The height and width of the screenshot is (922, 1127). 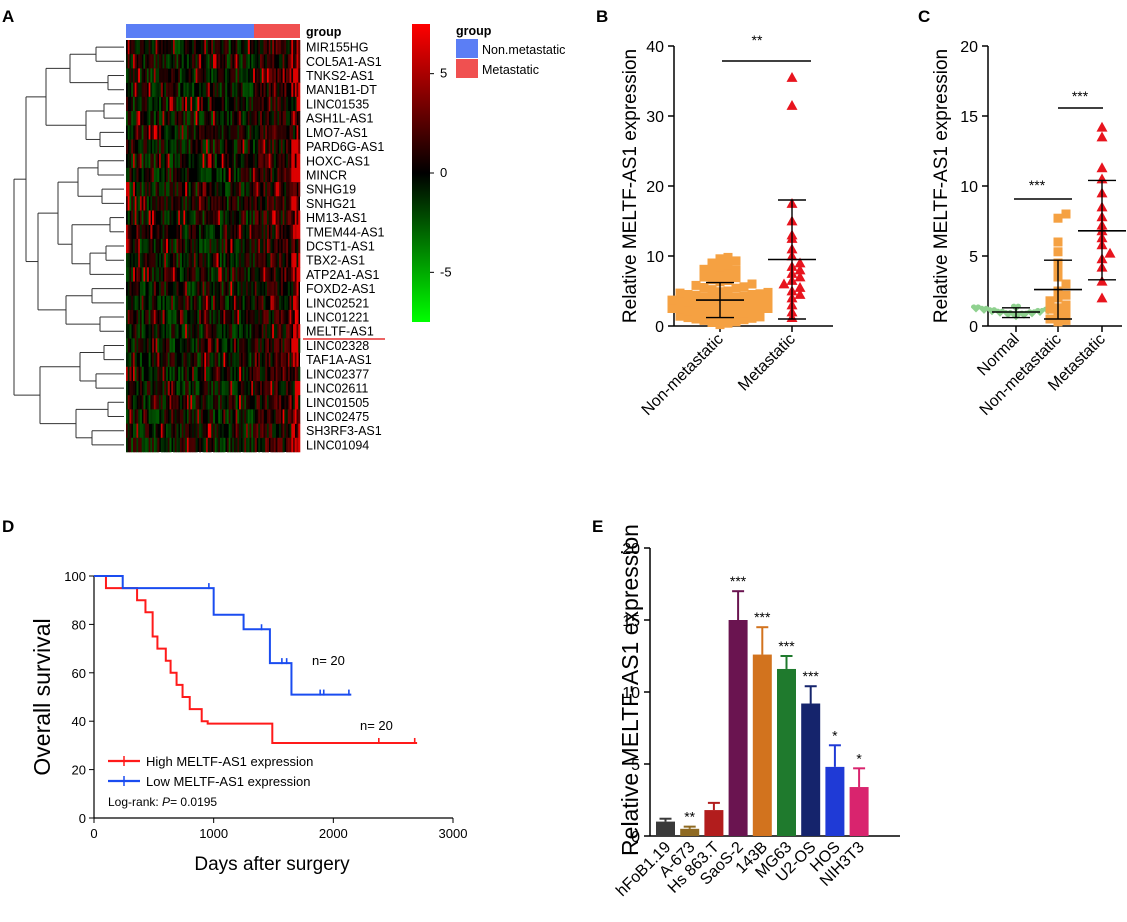 I want to click on panel-d-y-tick-label: 20, so click(x=79, y=770).